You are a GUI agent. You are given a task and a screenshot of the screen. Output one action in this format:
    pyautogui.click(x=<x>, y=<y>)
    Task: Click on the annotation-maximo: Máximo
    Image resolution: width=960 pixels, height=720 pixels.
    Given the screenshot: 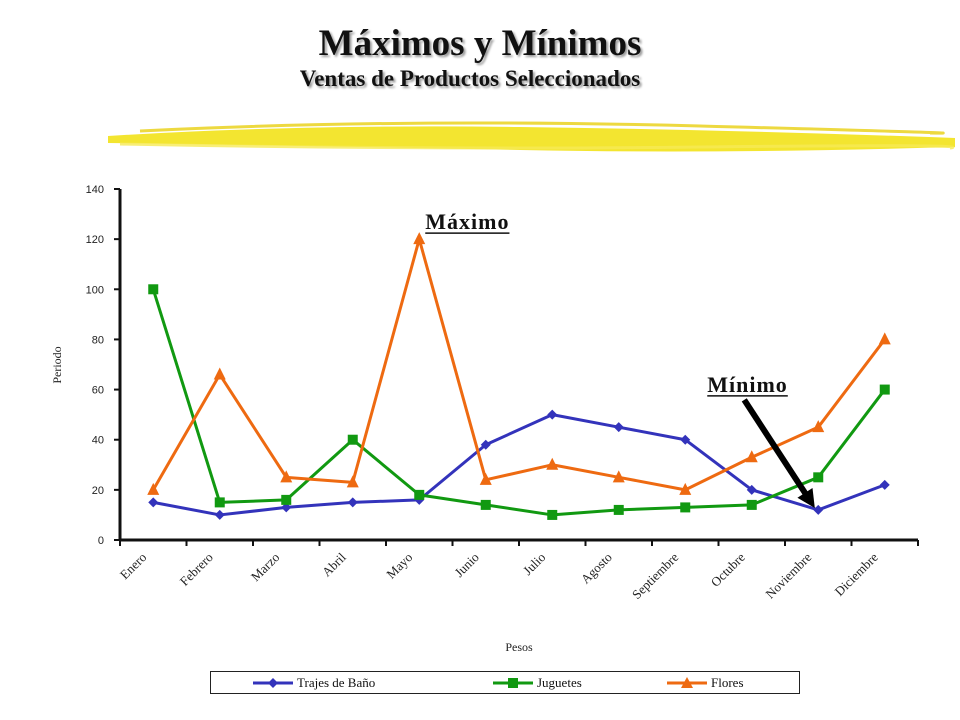 What is the action you would take?
    pyautogui.click(x=467, y=221)
    